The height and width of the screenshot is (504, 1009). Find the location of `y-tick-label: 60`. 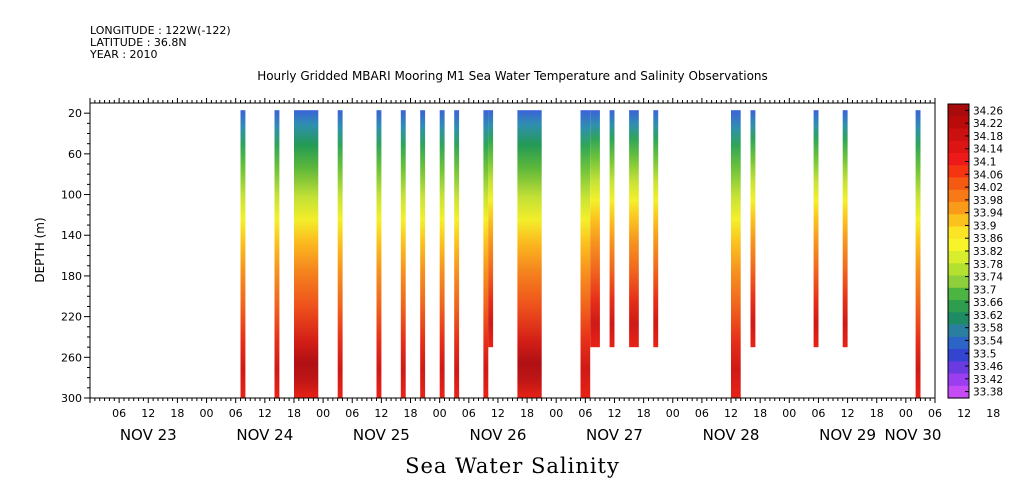

y-tick-label: 60 is located at coordinates (75, 154).